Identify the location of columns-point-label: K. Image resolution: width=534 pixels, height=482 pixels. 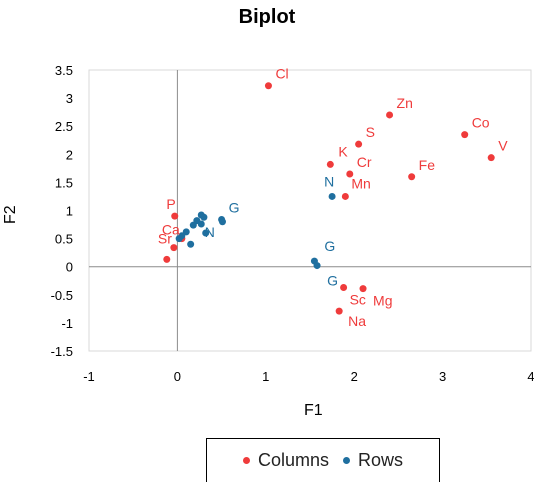
(343, 151).